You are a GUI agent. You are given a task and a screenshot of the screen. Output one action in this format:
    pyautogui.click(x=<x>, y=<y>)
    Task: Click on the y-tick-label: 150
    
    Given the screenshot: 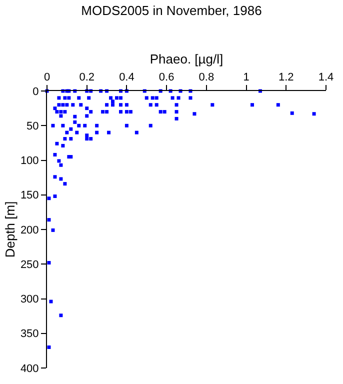 What is the action you would take?
    pyautogui.click(x=29, y=196)
    